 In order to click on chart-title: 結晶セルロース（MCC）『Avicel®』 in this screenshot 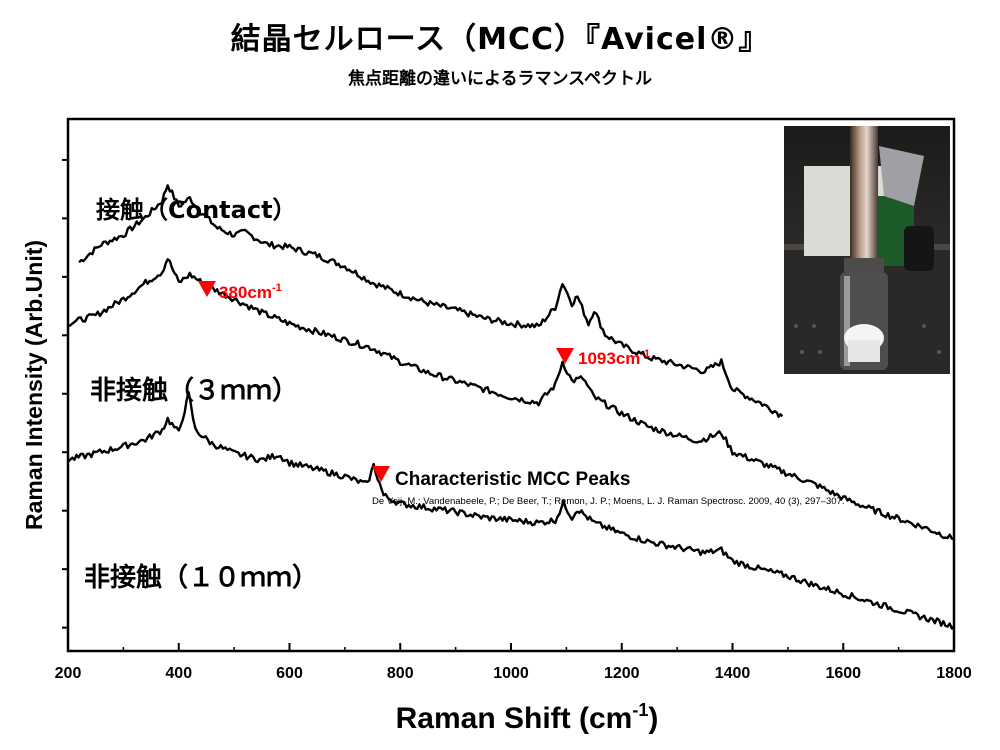, I will do `click(500, 39)`.